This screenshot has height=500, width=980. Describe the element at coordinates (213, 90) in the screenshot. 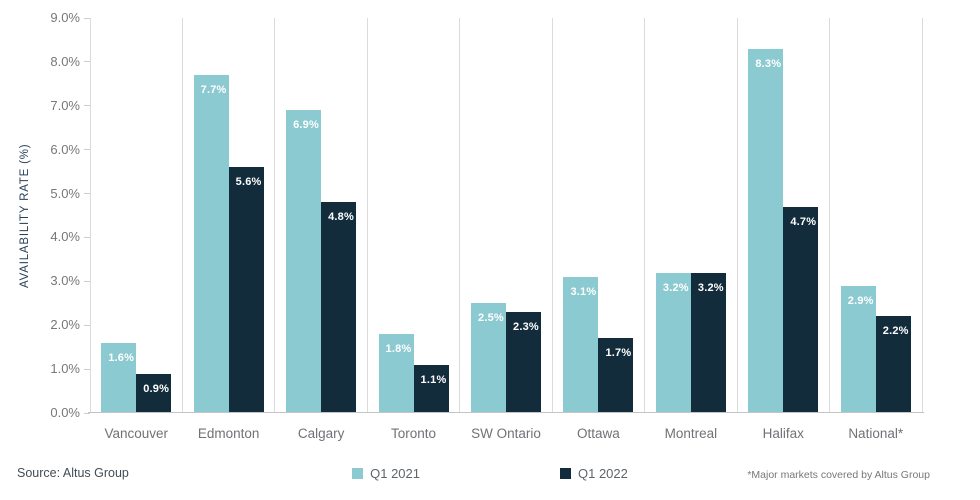

I see `bar-value-label: 7.7%` at that location.